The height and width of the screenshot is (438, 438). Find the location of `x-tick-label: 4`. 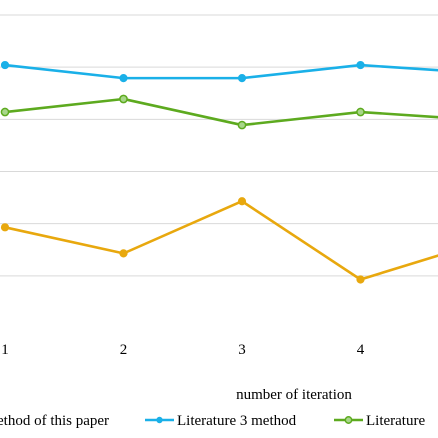

x-tick-label: 4 is located at coordinates (361, 350).